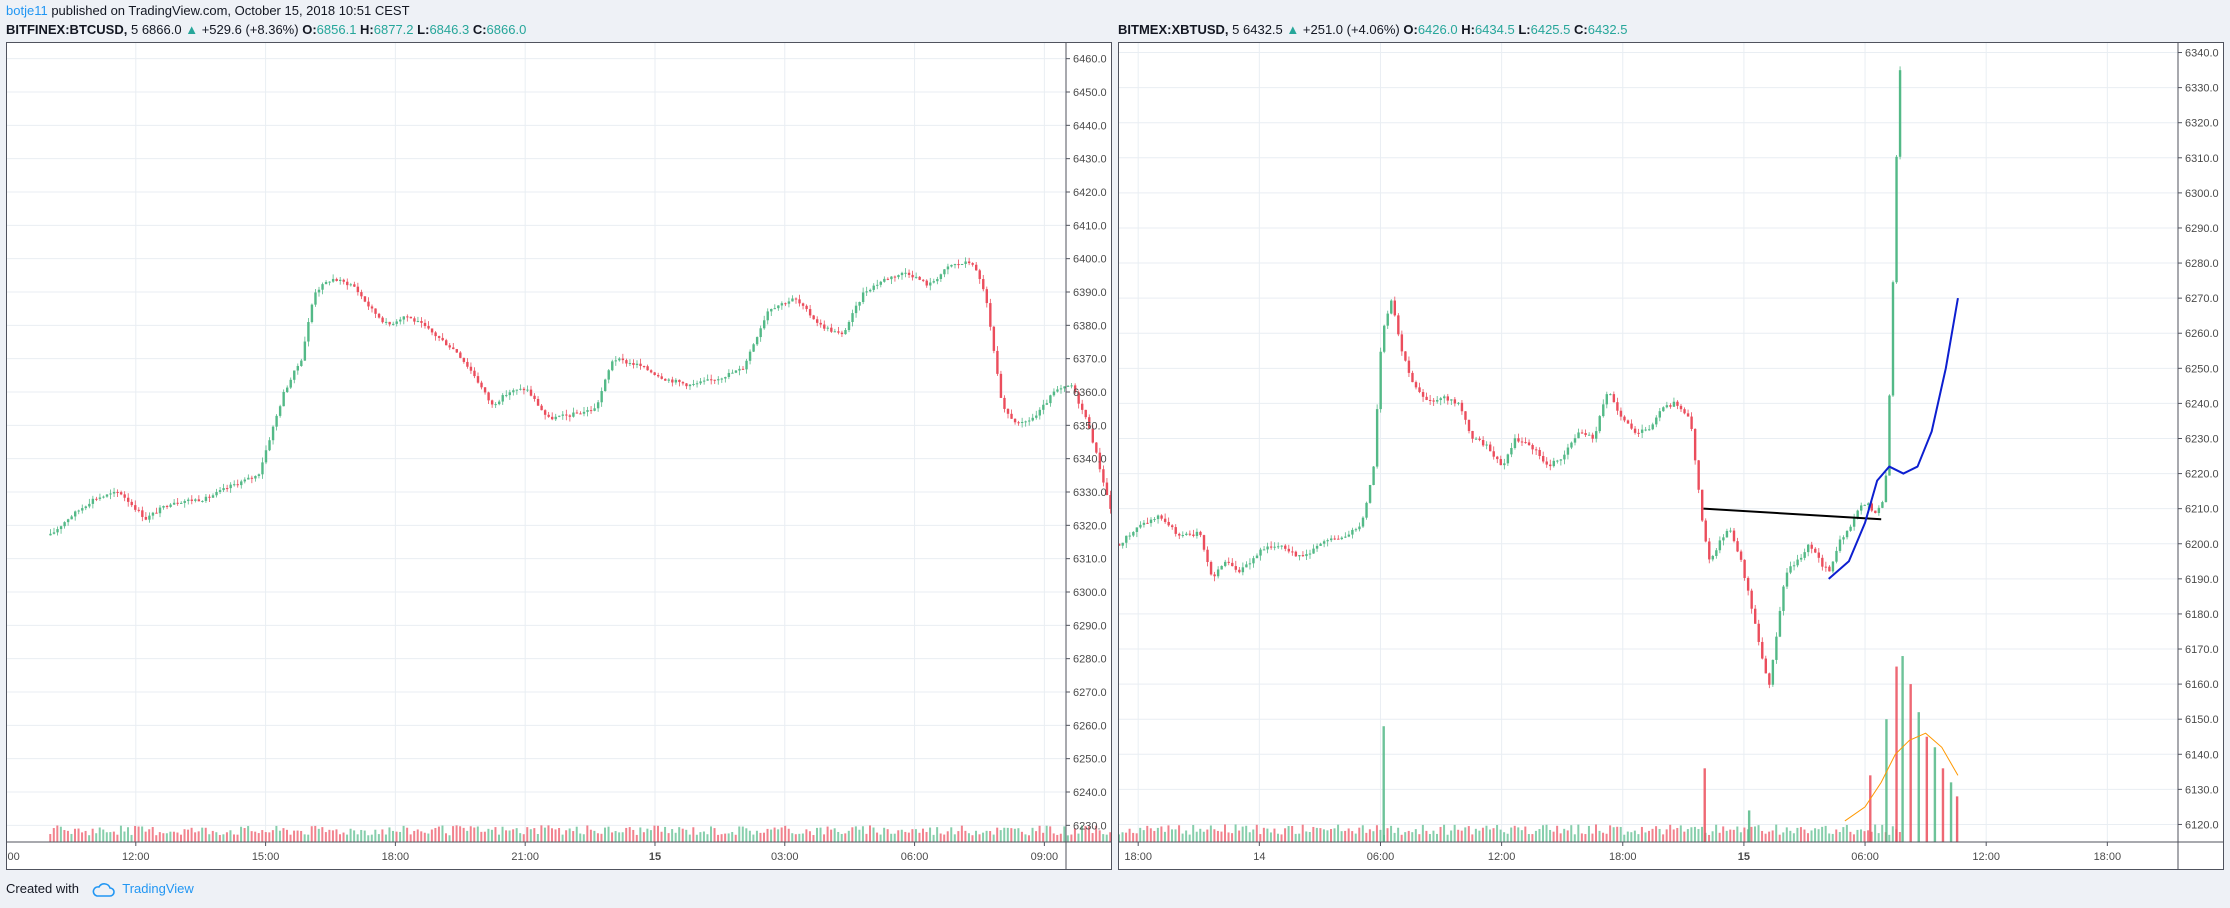  What do you see at coordinates (1171, 29) in the screenshot?
I see `symbol: BITMEX:XBTUSD` at bounding box center [1171, 29].